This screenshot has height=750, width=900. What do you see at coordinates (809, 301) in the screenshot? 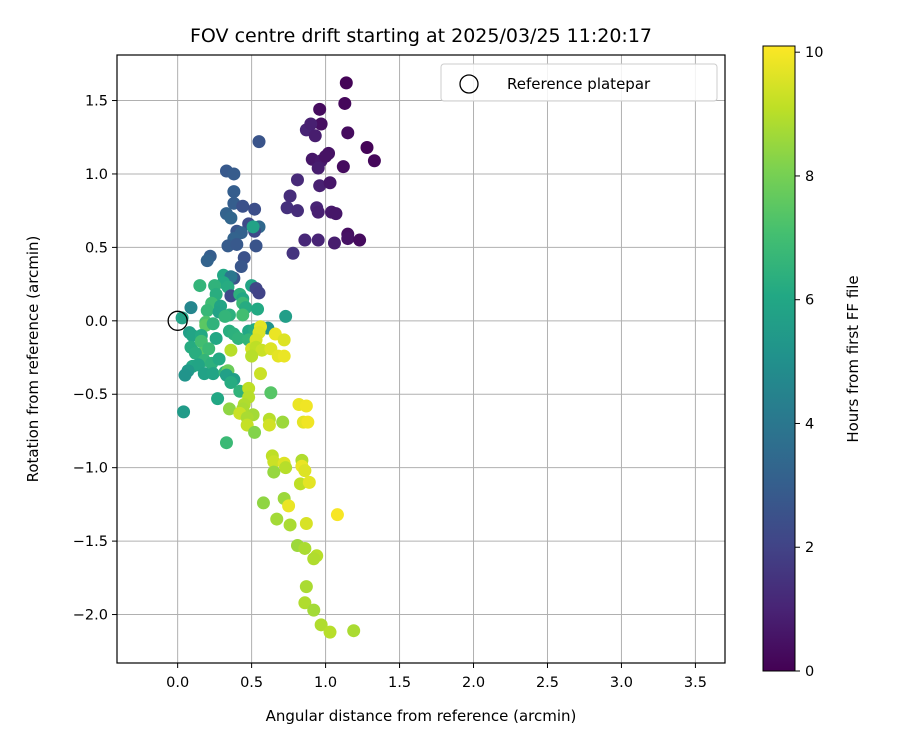
I see `colorbar-tick-label: 6` at bounding box center [809, 301].